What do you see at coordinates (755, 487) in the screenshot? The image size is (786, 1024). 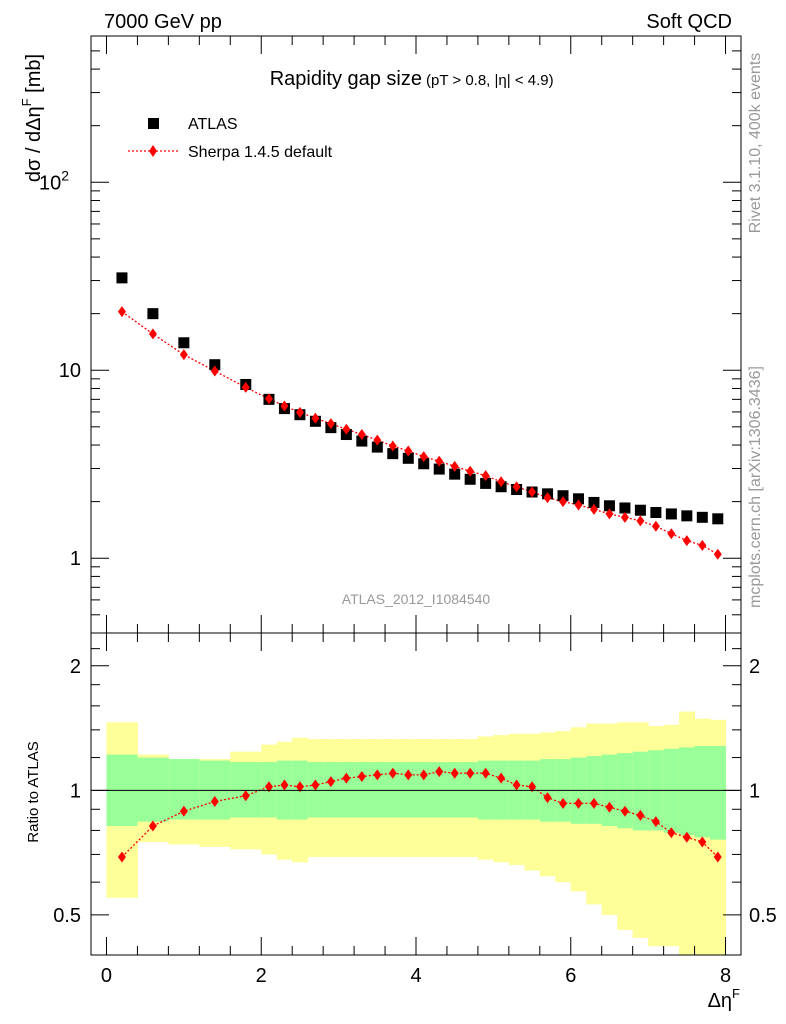 I see `mcplots-label: mcplots.cern.ch [arXiv:1306.3436]` at bounding box center [755, 487].